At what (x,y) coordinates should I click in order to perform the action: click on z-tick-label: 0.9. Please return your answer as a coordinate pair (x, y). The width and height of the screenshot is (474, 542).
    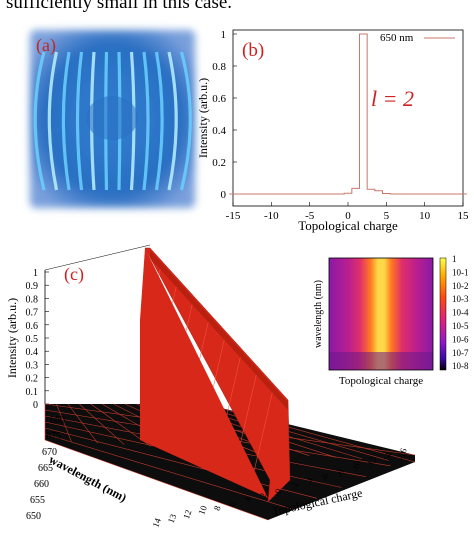
    Looking at the image, I should click on (32, 286).